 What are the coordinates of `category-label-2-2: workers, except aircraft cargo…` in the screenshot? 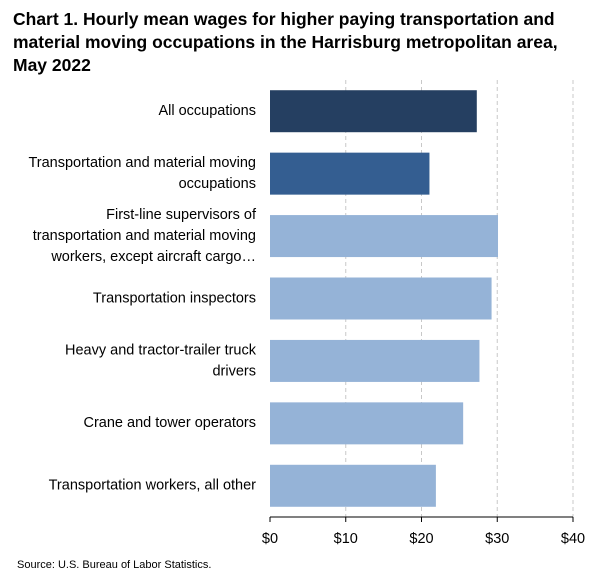 It's located at (153, 257).